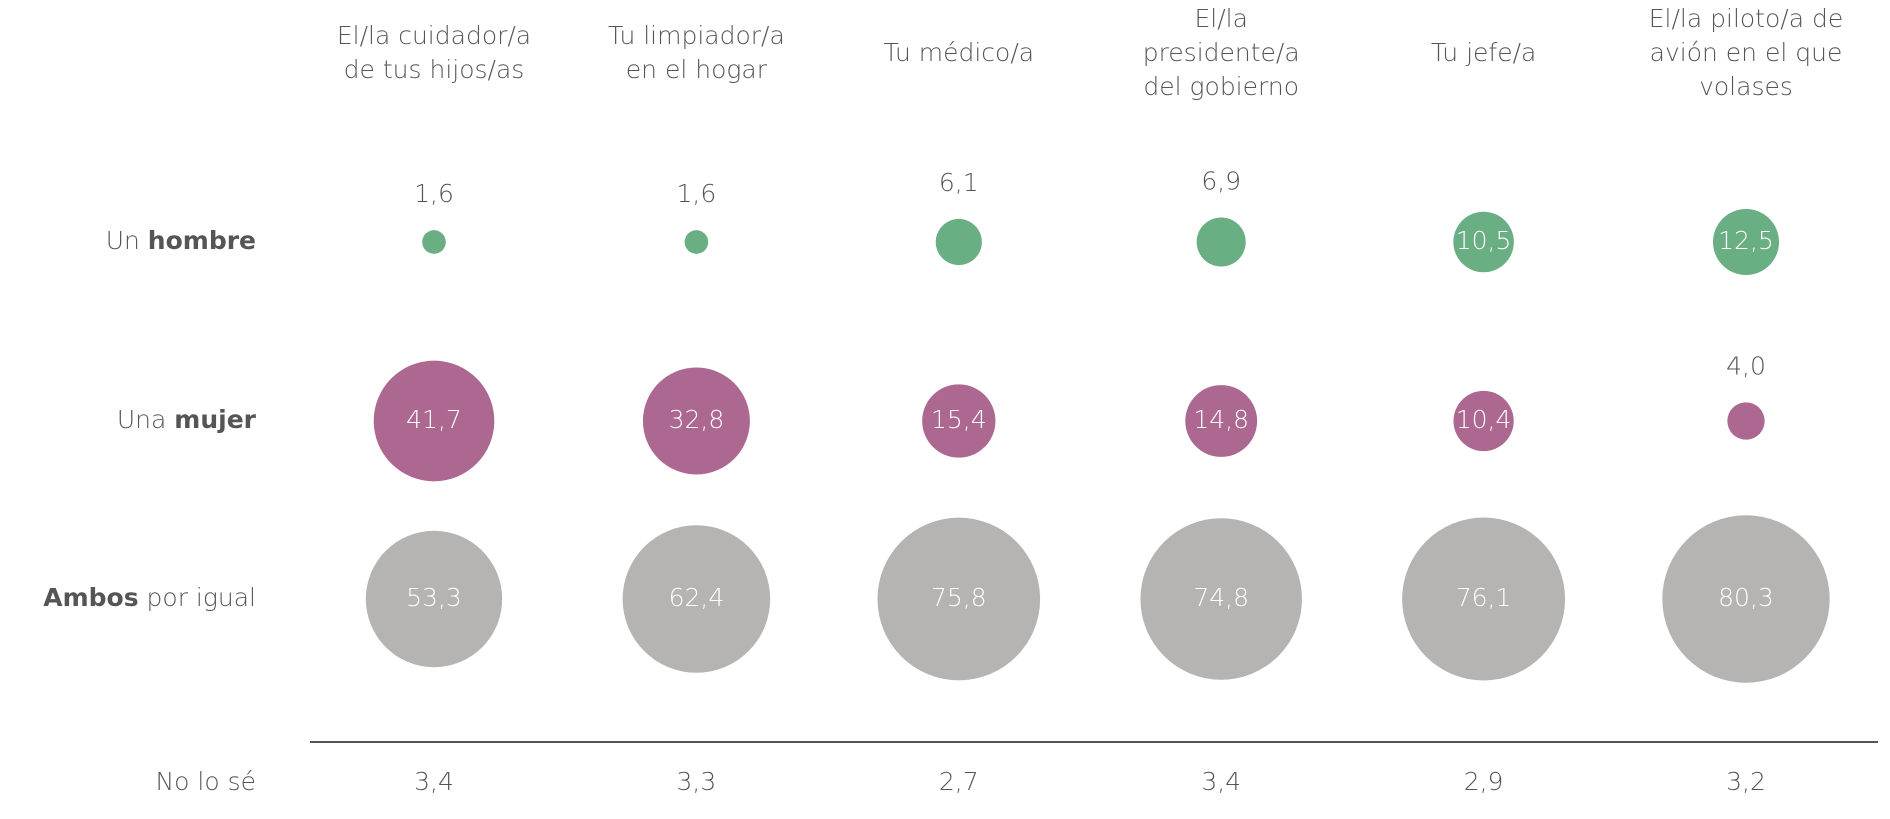  I want to click on value-label: 74,8, so click(1221, 597).